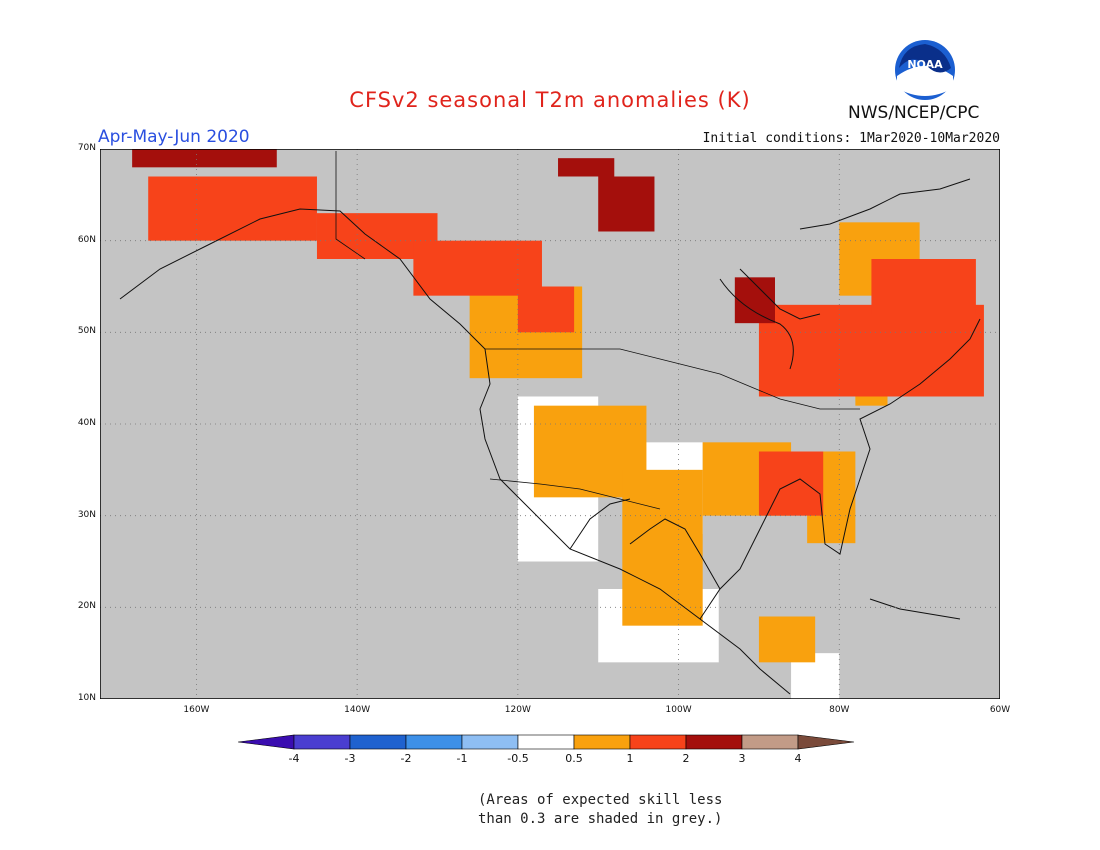  Describe the element at coordinates (925, 64) in the screenshot. I see `noaa-logo-text: NOAA` at that location.